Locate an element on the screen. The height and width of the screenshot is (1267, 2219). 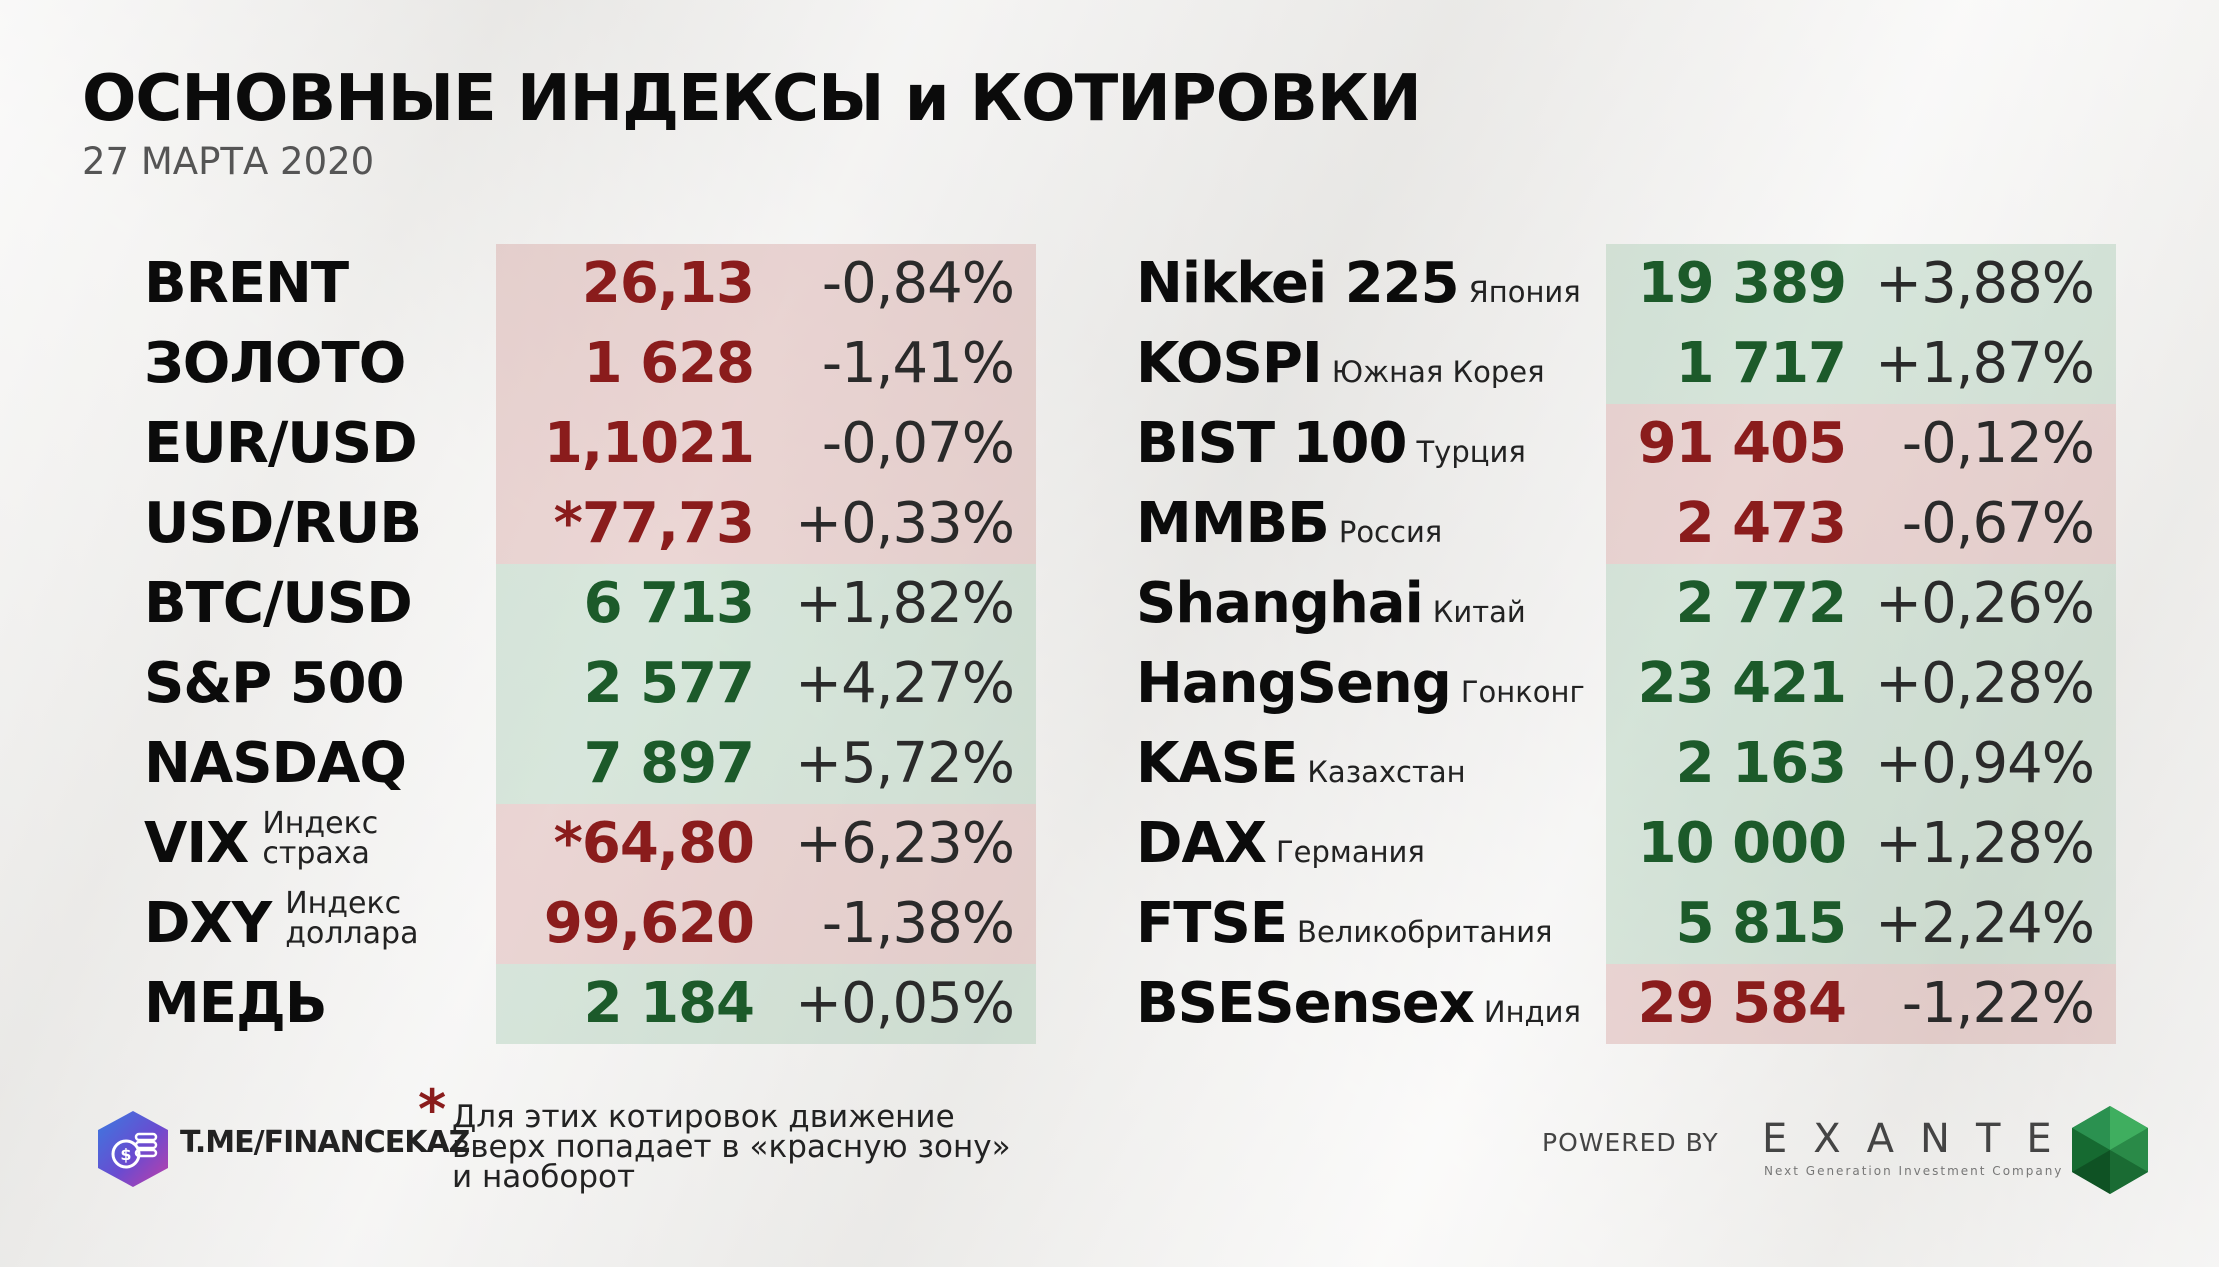
instrument-name: KOSPI Южная Корея is located at coordinates (1340, 364).